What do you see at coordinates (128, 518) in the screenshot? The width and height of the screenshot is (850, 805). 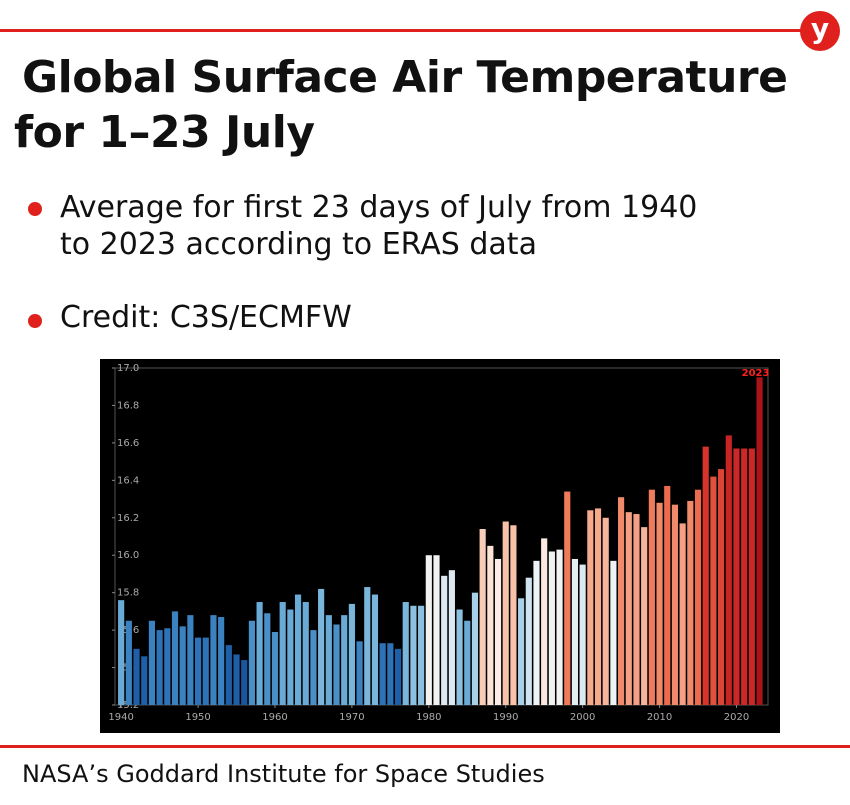 I see `y-tick-label: 16.2` at bounding box center [128, 518].